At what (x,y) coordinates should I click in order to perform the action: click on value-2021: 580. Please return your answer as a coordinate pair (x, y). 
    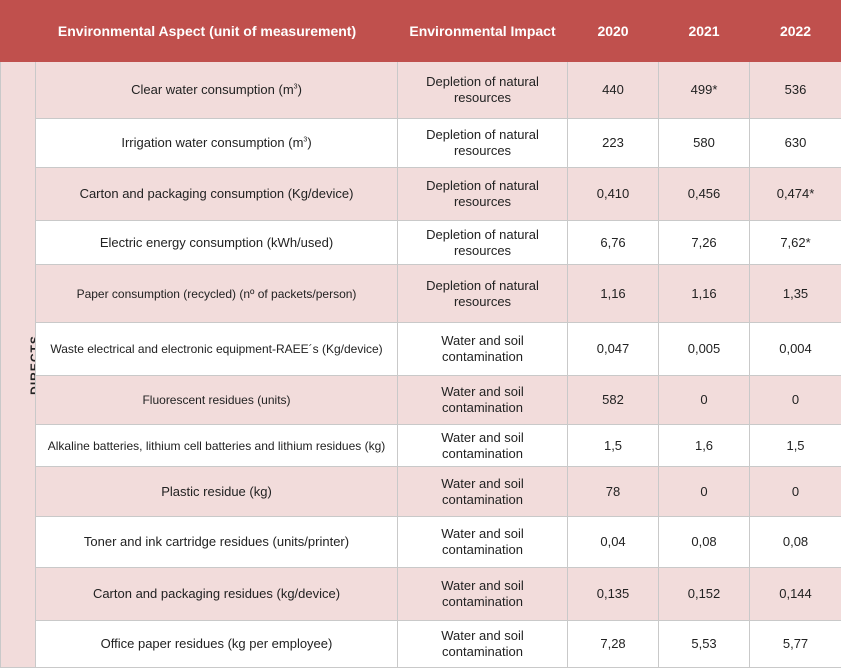
    Looking at the image, I should click on (704, 143).